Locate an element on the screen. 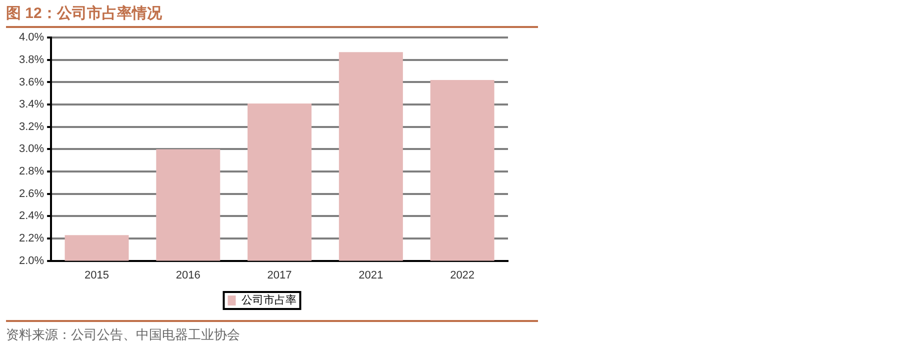 The image size is (914, 350). y-tick-label: 4.0% is located at coordinates (31, 38).